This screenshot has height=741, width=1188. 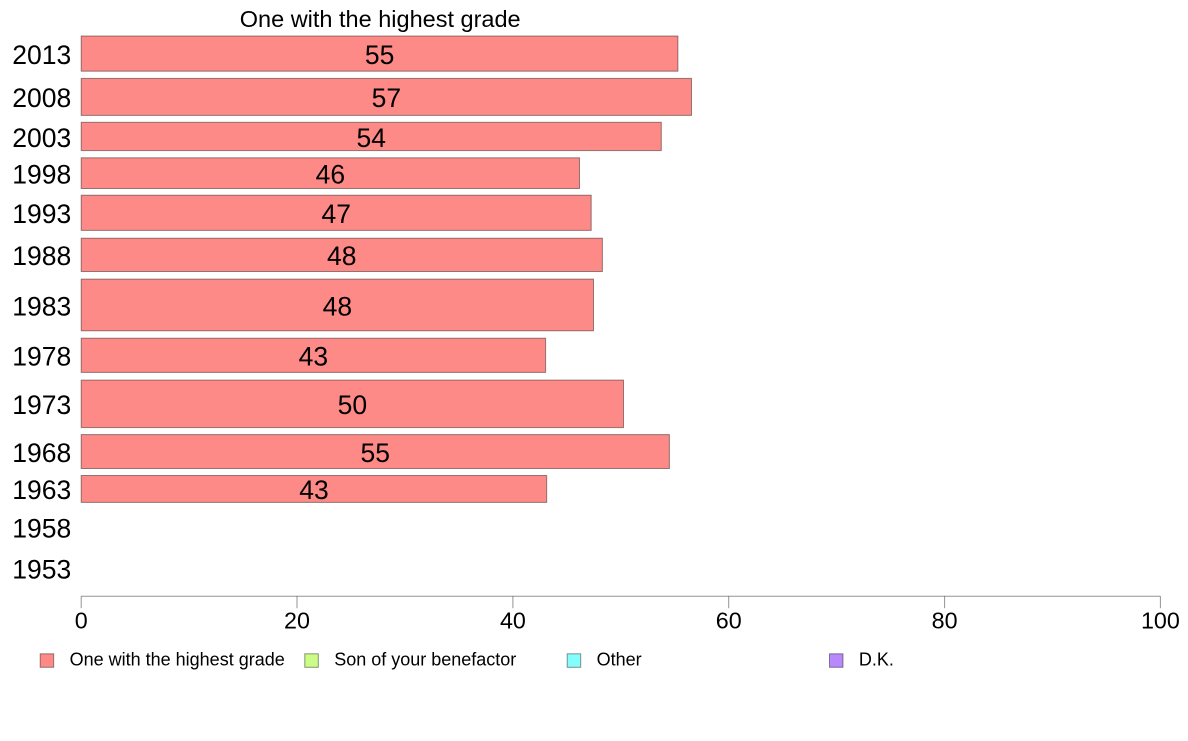 What do you see at coordinates (41, 175) in the screenshot?
I see `svg-text: 1998` at bounding box center [41, 175].